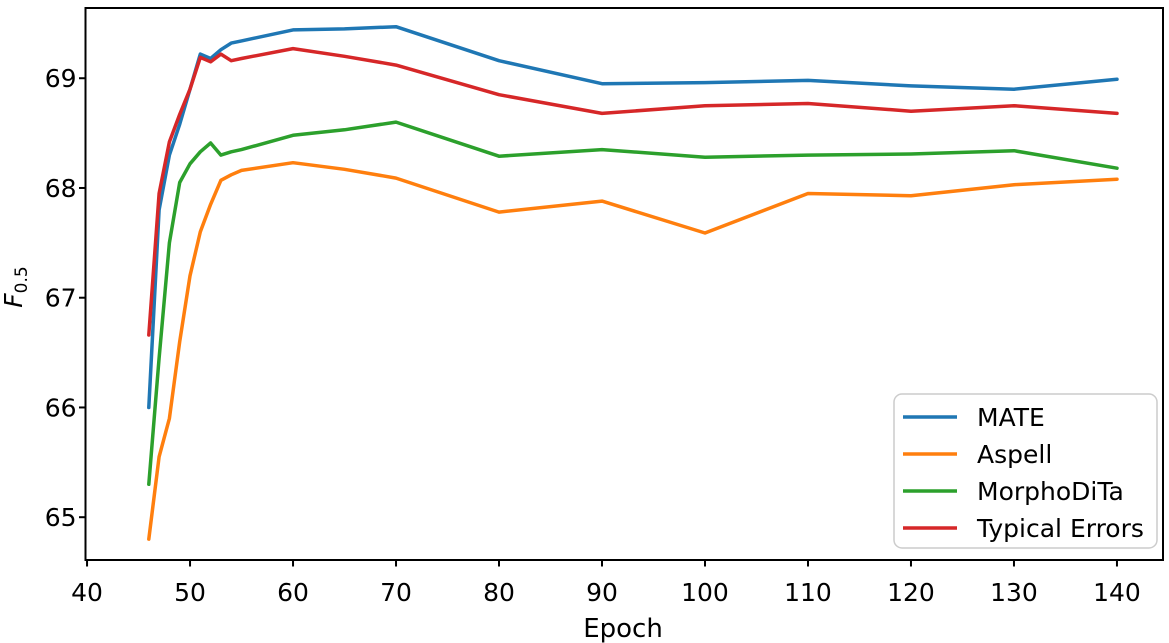  I want to click on legend-item-typical-errors: Typical Errors, so click(1023, 528).